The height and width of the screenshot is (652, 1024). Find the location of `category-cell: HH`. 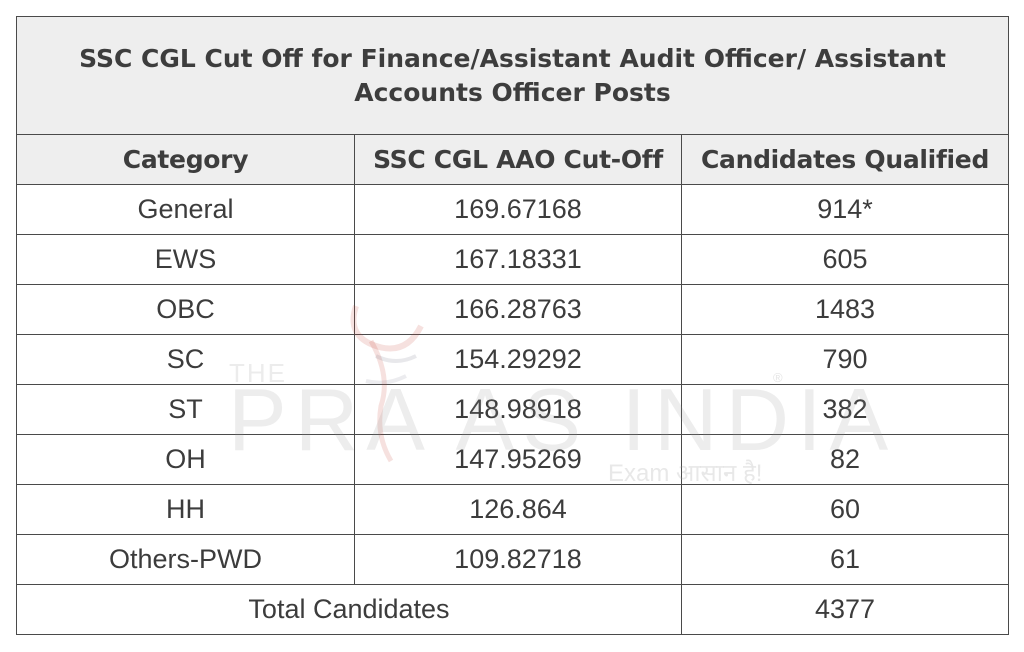

category-cell: HH is located at coordinates (185, 509).